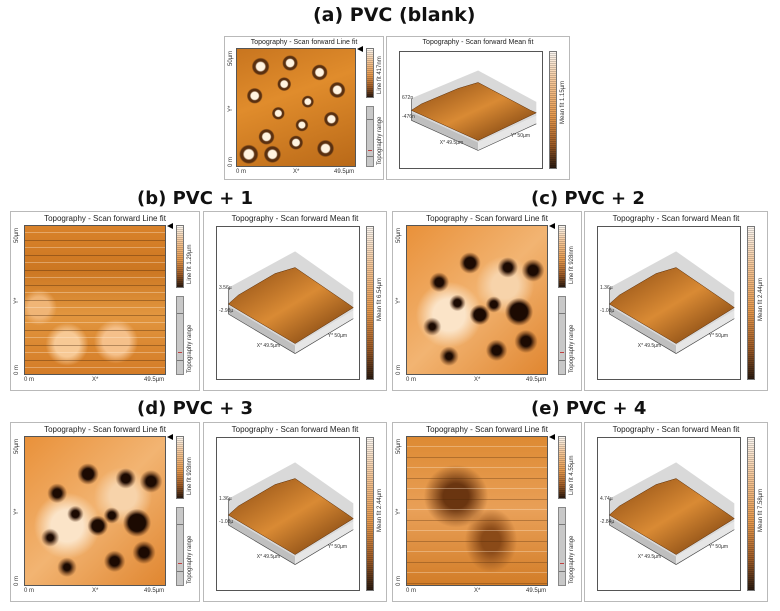  What do you see at coordinates (562, 335) in the screenshot?
I see `panel-c-topography-range-slider` at bounding box center [562, 335].